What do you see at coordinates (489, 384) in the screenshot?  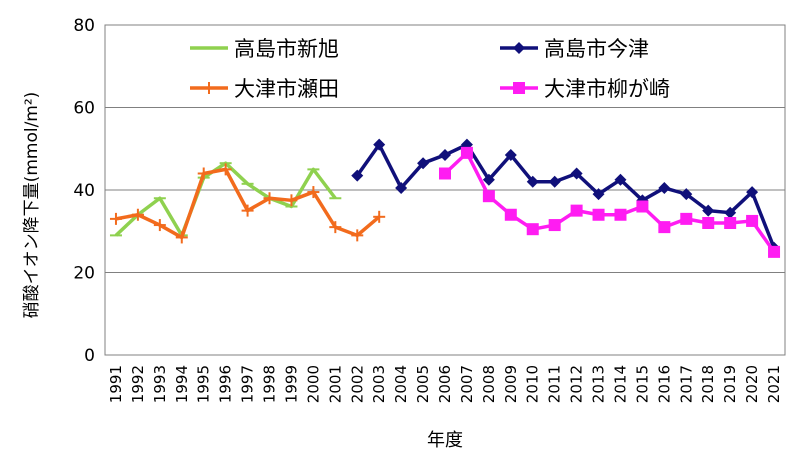 I see `x-tick-label: 2008` at bounding box center [489, 384].